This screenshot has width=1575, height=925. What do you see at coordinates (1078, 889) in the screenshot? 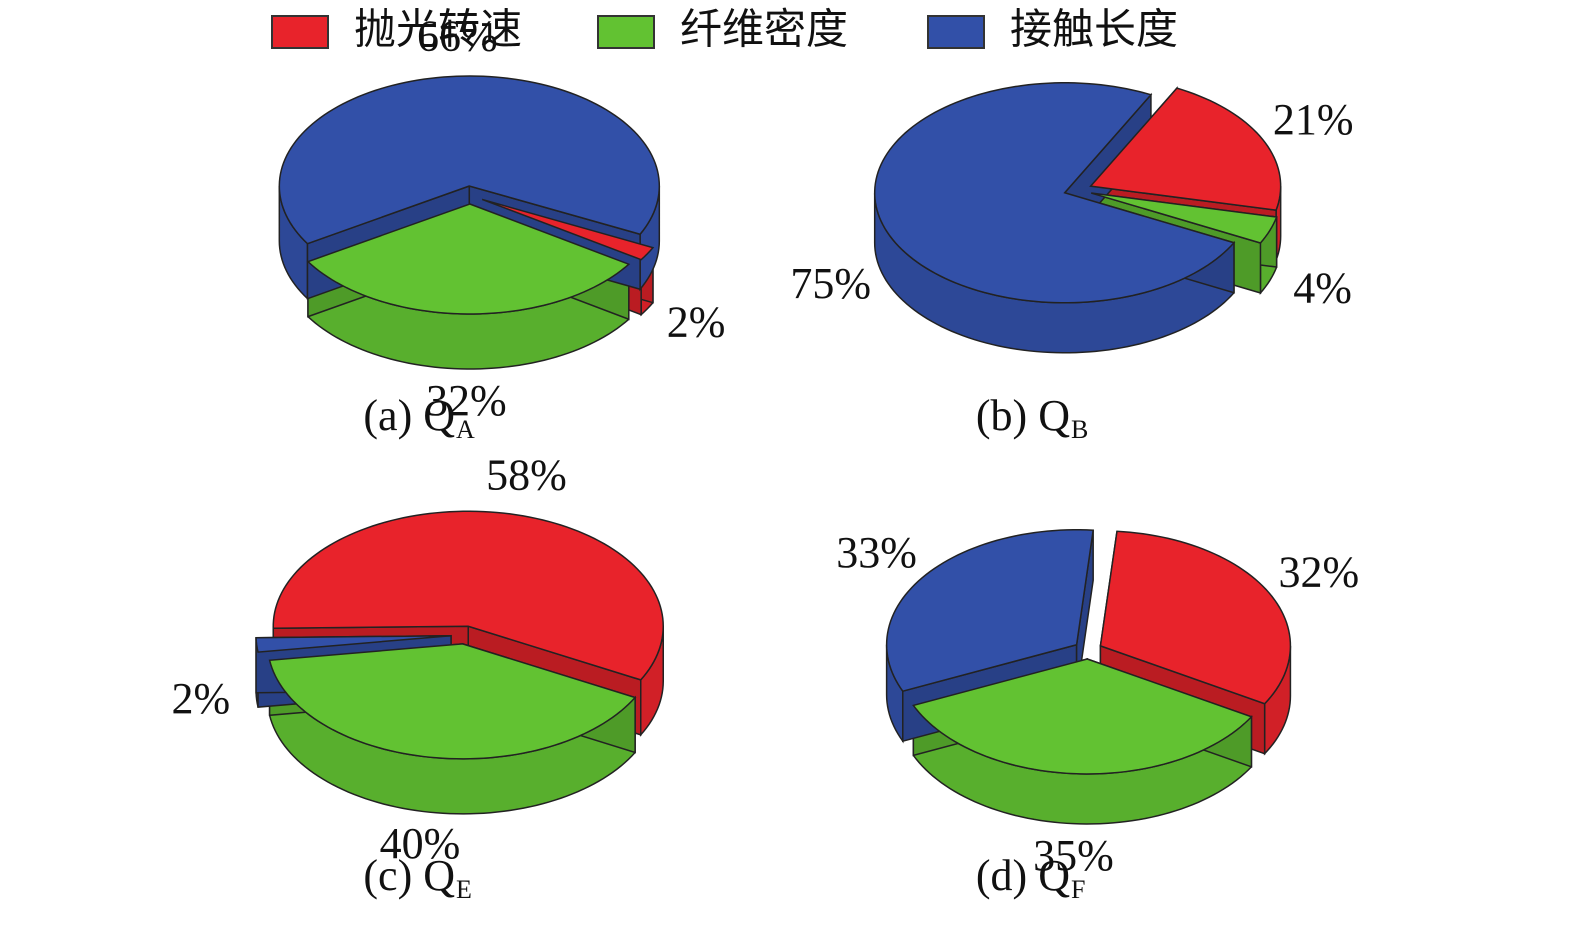
I see `chart-title-subscript: F` at bounding box center [1078, 889].